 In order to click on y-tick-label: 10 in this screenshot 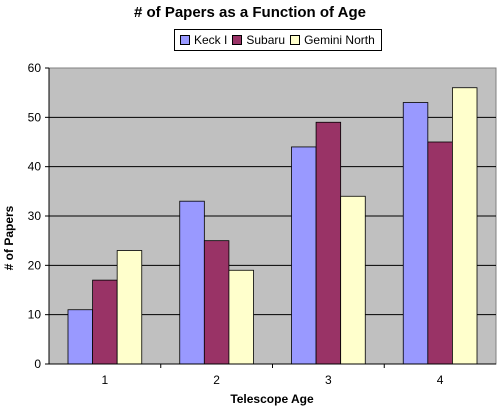, I will do `click(35, 315)`.